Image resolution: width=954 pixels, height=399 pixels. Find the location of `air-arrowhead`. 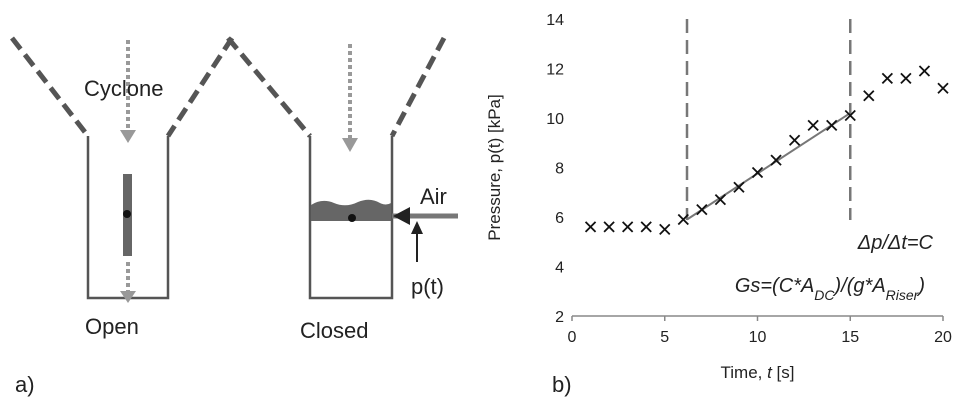

air-arrowhead is located at coordinates (401, 216).